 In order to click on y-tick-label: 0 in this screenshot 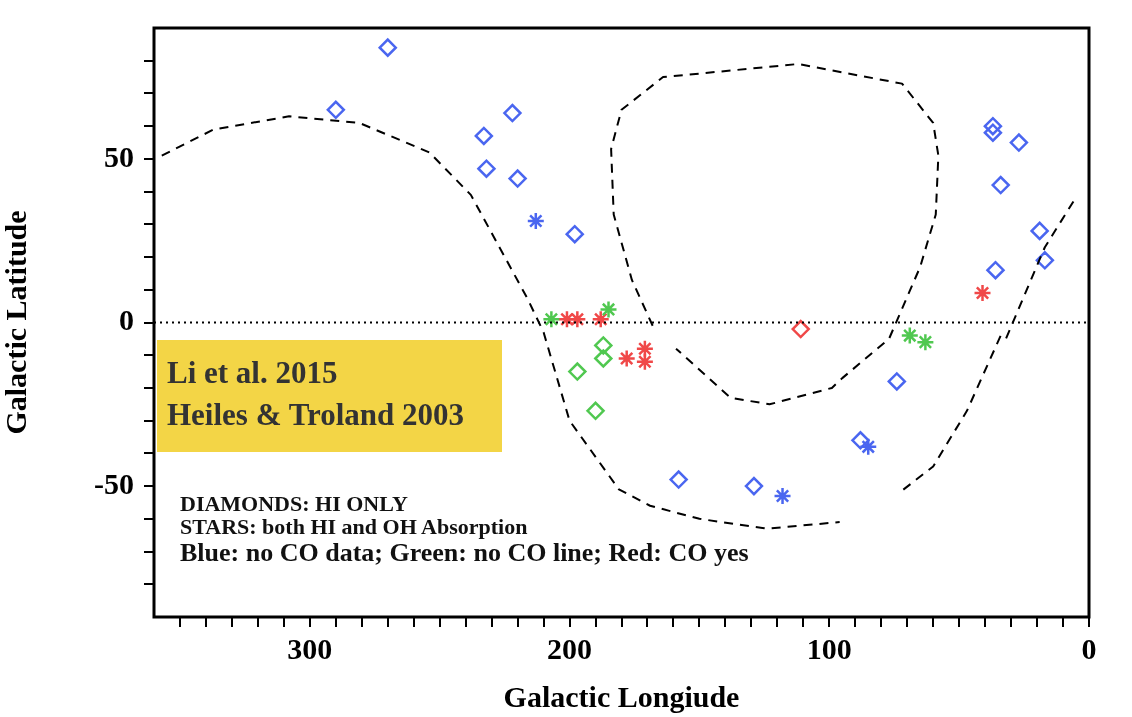, I will do `click(126, 320)`.